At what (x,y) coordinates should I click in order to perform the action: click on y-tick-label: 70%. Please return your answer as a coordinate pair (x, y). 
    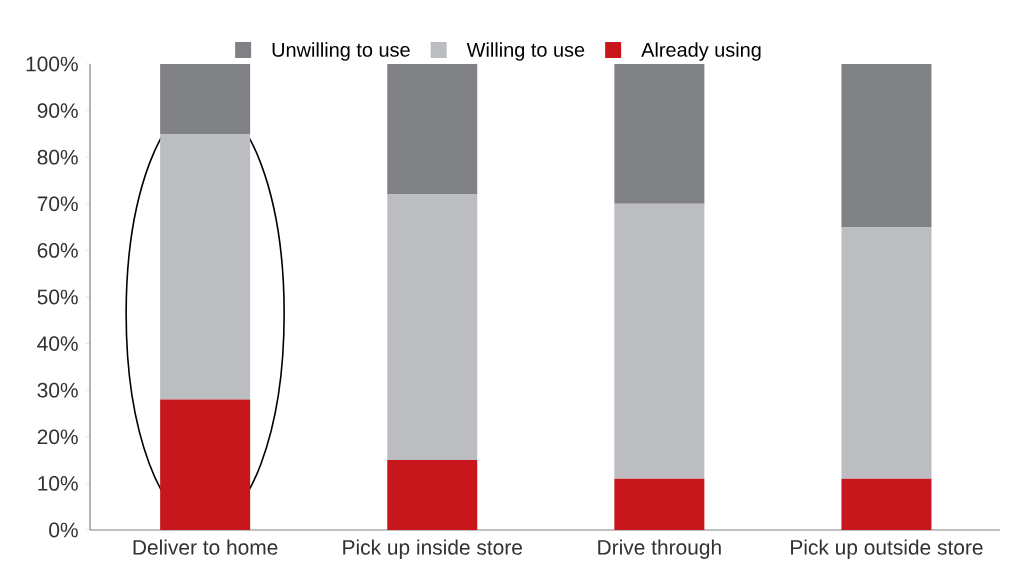
    Looking at the image, I should click on (57, 204).